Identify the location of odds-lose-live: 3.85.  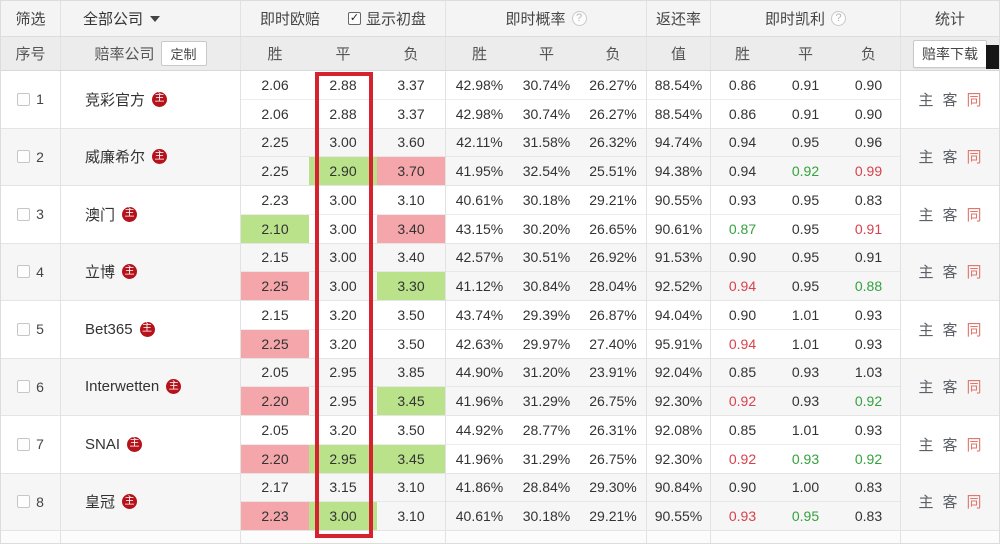
(411, 373).